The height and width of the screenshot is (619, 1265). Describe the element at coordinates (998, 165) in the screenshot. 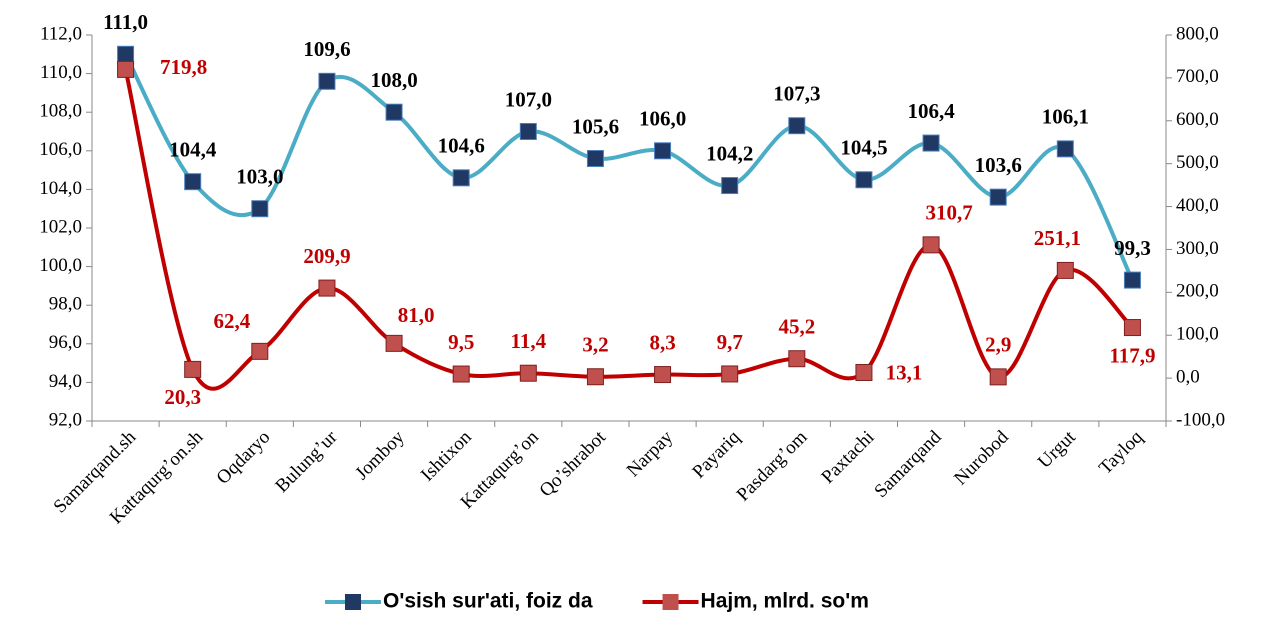

I see `data-label: 103,6` at that location.